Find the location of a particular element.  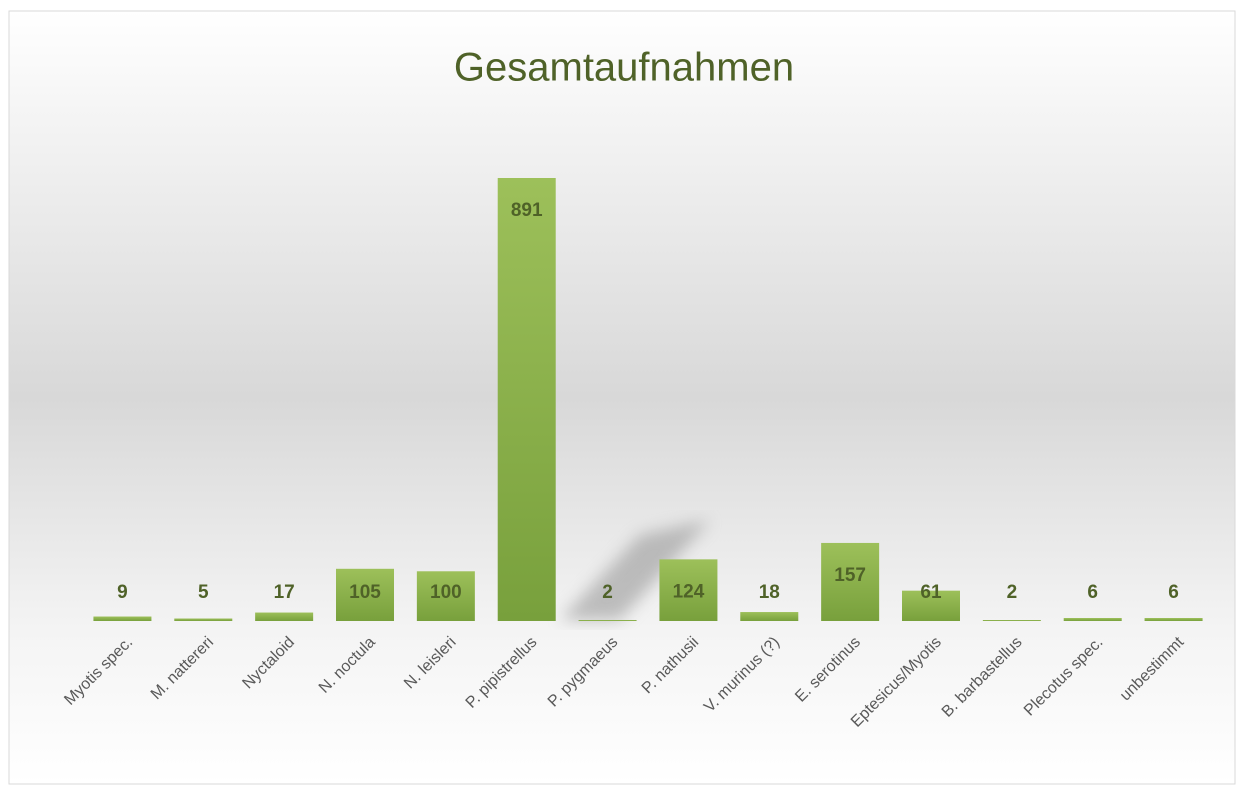

data-label: 891 is located at coordinates (527, 210).